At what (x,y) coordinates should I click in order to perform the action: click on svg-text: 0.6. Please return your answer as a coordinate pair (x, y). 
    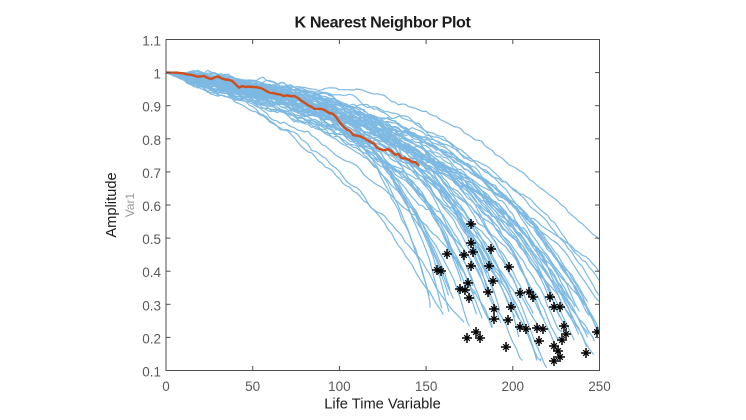
    Looking at the image, I should click on (151, 206).